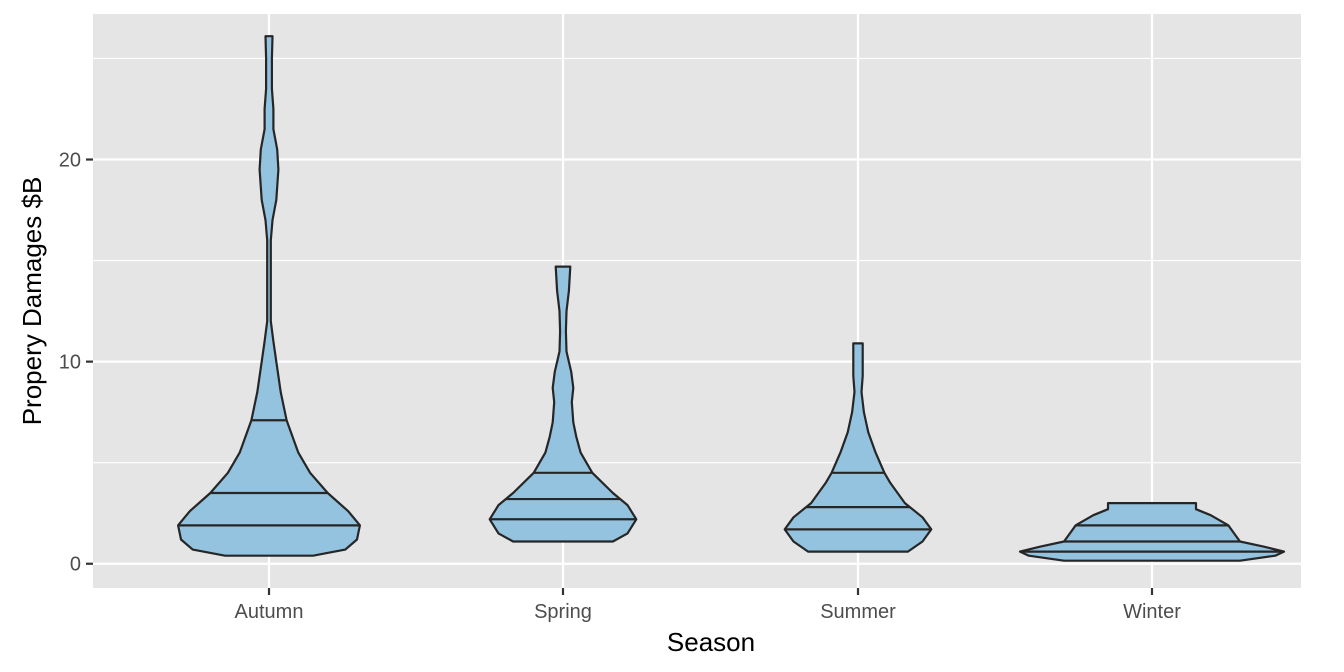 Image resolution: width=1344 pixels, height=672 pixels. What do you see at coordinates (32, 301) in the screenshot?
I see `y-axis-title: Propery Damages $B` at bounding box center [32, 301].